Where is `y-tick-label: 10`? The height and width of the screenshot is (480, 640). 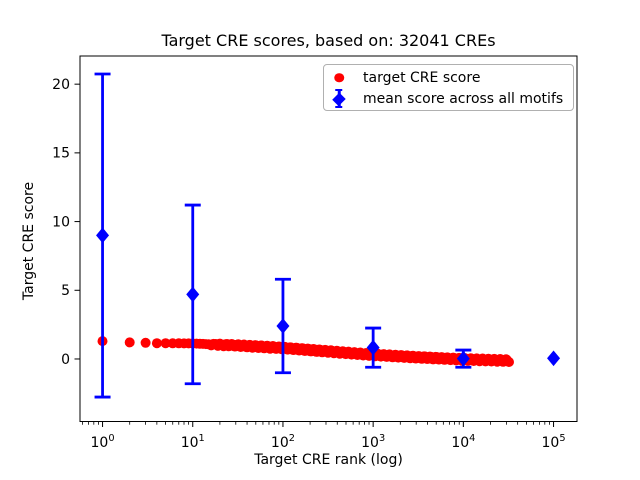
y-tick-label: 10 is located at coordinates (61, 222).